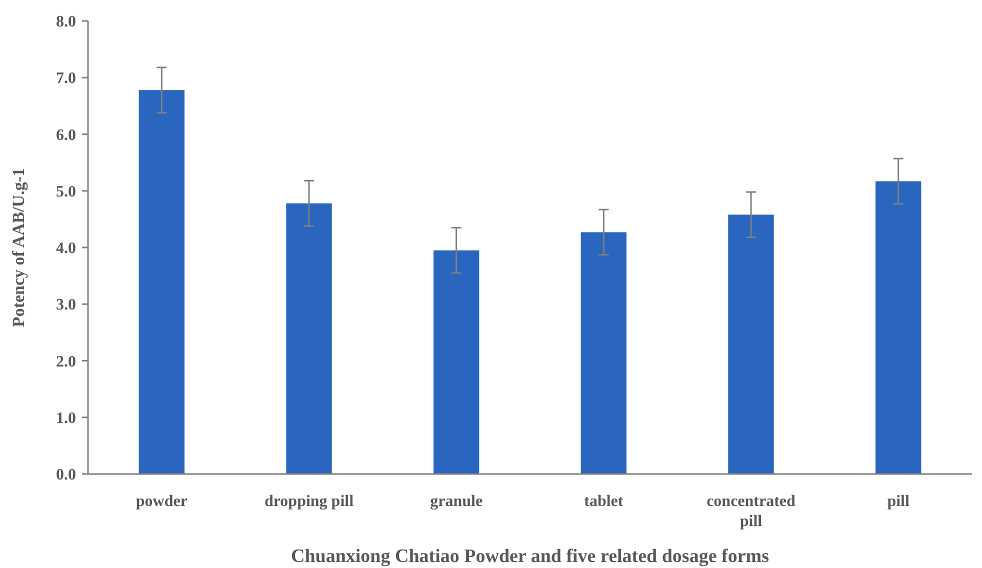  I want to click on x-tick-label: granule, so click(456, 501).